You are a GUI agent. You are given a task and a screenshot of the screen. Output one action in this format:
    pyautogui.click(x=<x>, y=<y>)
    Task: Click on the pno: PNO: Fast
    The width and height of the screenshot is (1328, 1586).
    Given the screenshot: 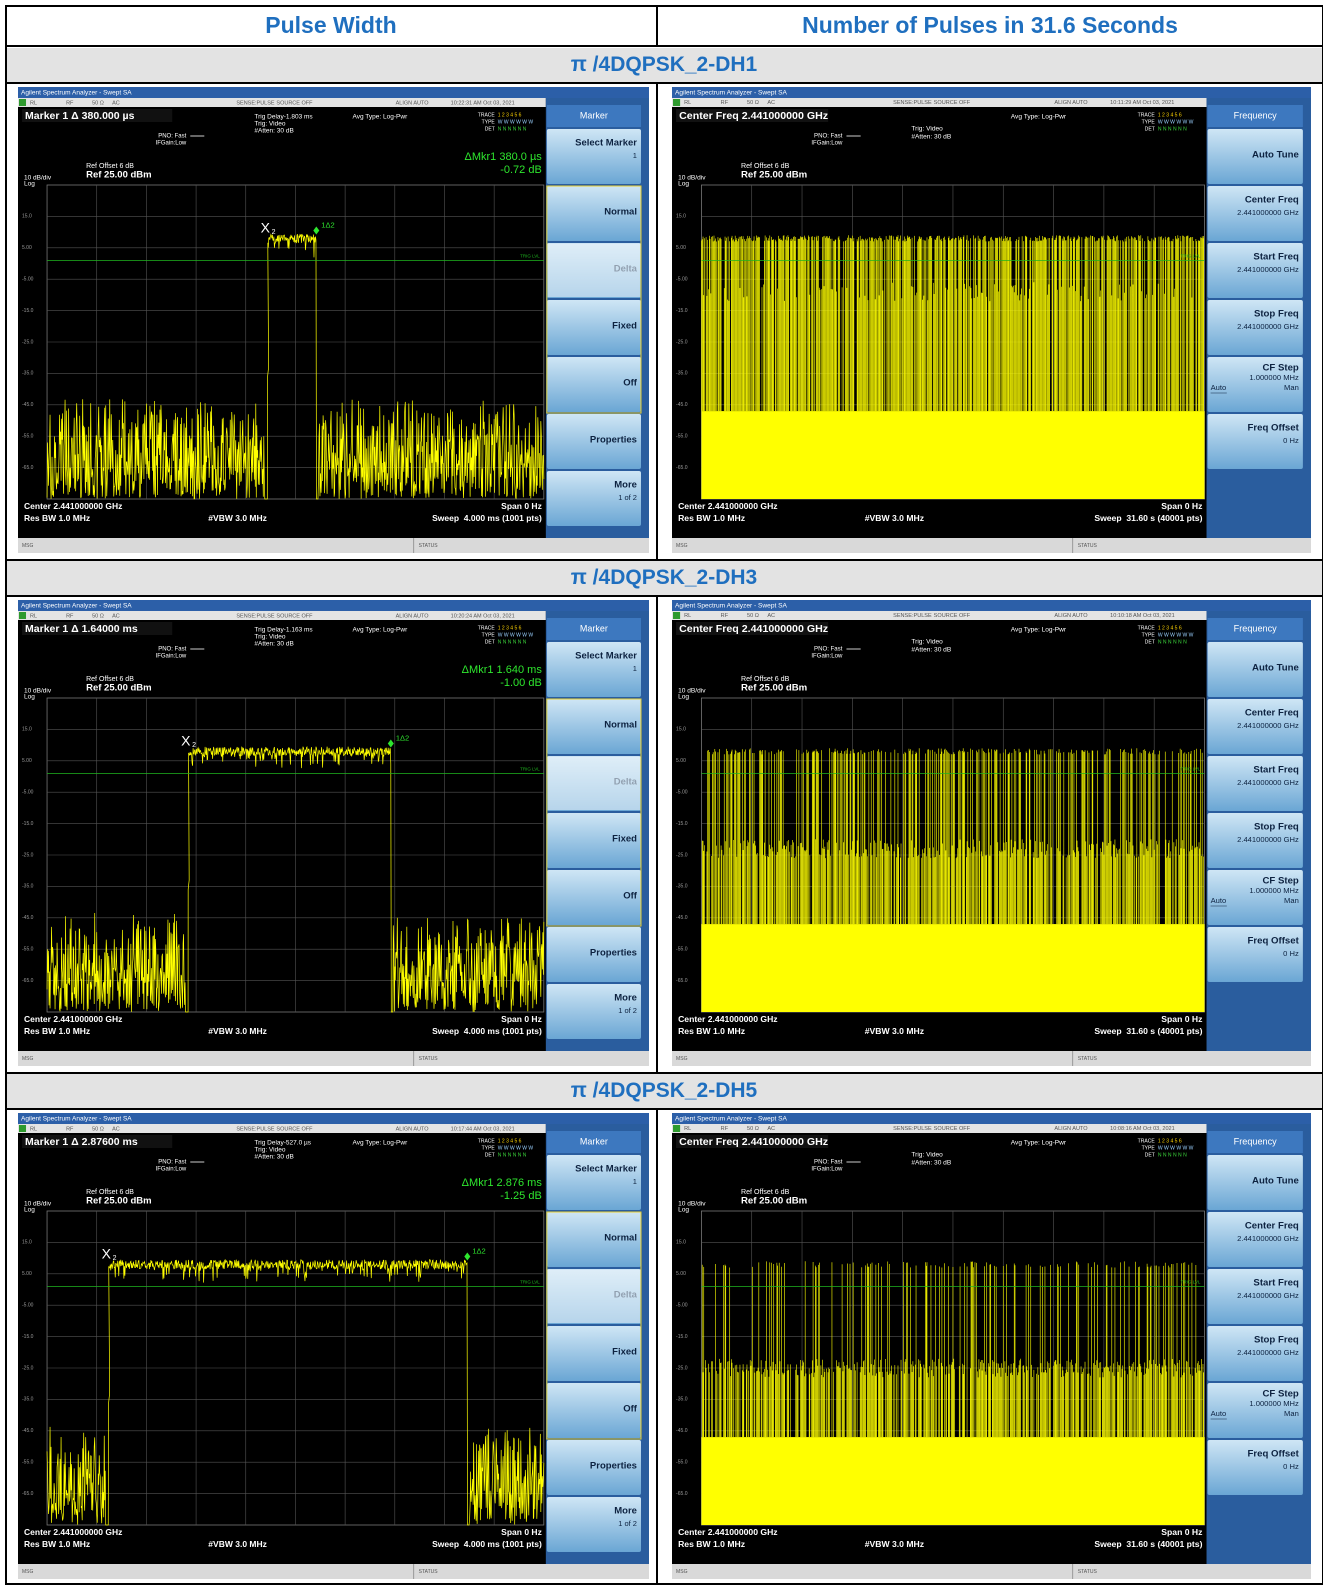 What is the action you would take?
    pyautogui.click(x=828, y=650)
    